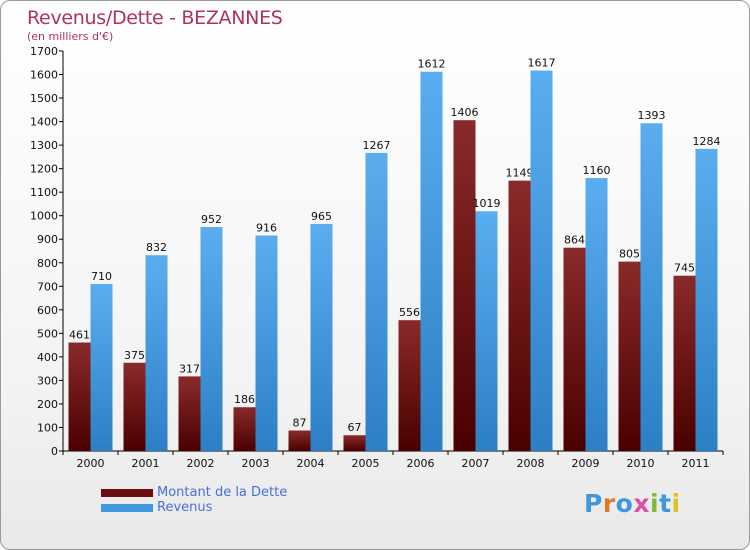  What do you see at coordinates (156, 247) in the screenshot?
I see `data-label-revenus: 832` at bounding box center [156, 247].